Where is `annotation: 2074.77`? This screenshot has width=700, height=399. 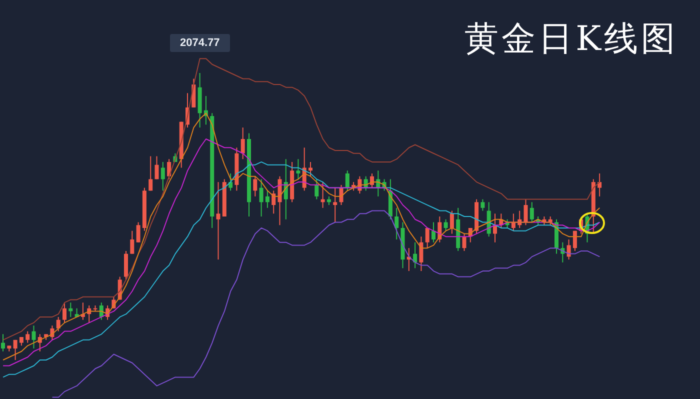
annotation: 2074.77 is located at coordinates (200, 43).